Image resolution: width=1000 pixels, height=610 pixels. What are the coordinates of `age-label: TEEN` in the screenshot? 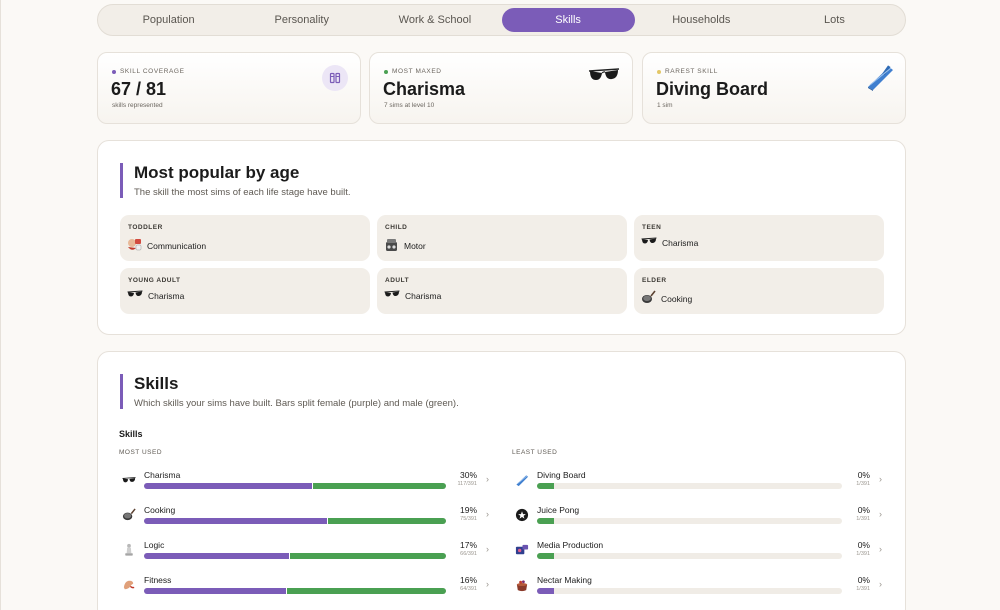 It's located at (652, 227).